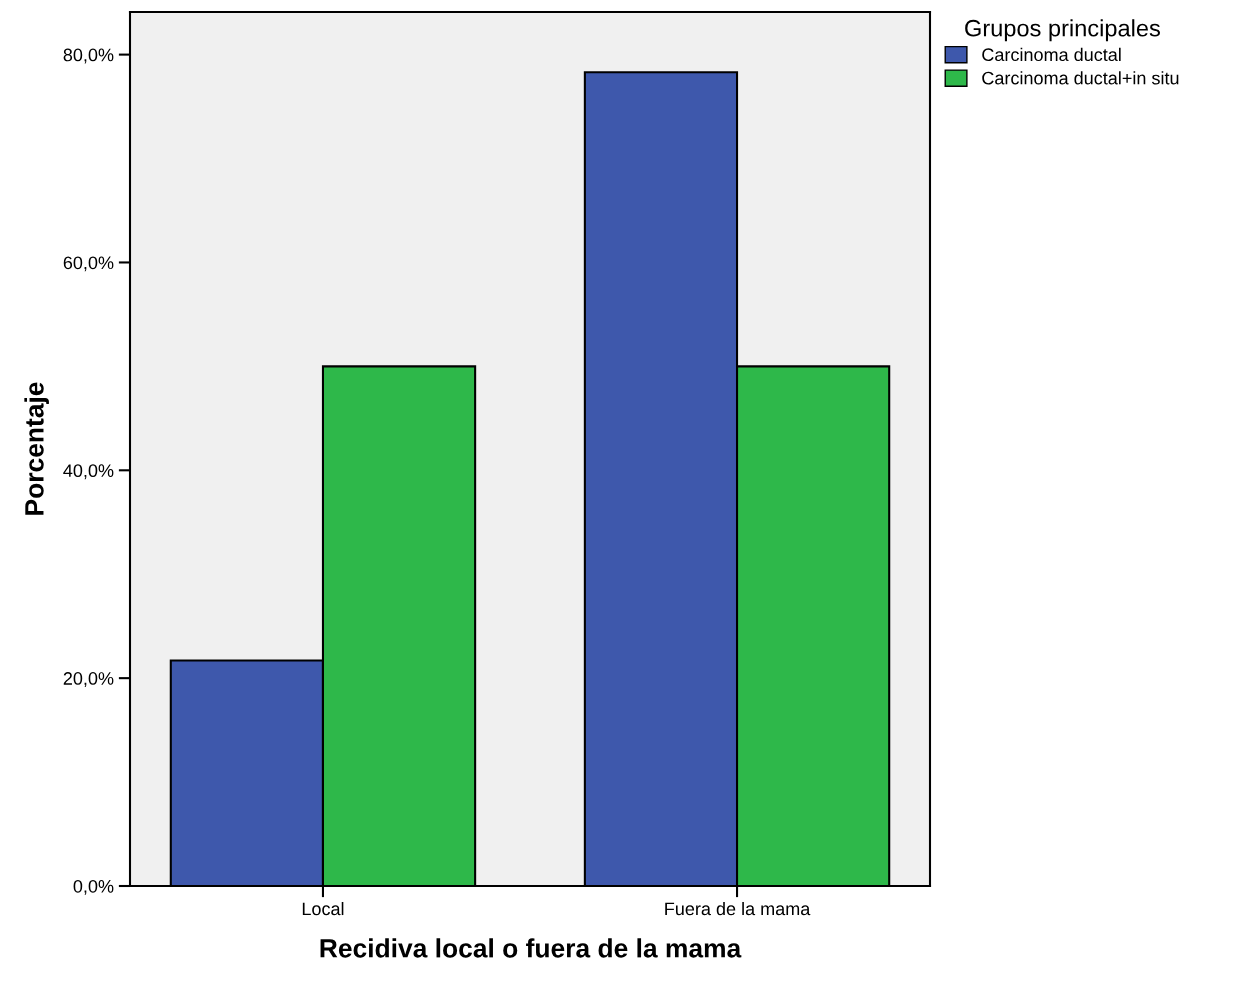 The height and width of the screenshot is (981, 1233). What do you see at coordinates (88, 264) in the screenshot?
I see `y-tick-label: 60,0%` at bounding box center [88, 264].